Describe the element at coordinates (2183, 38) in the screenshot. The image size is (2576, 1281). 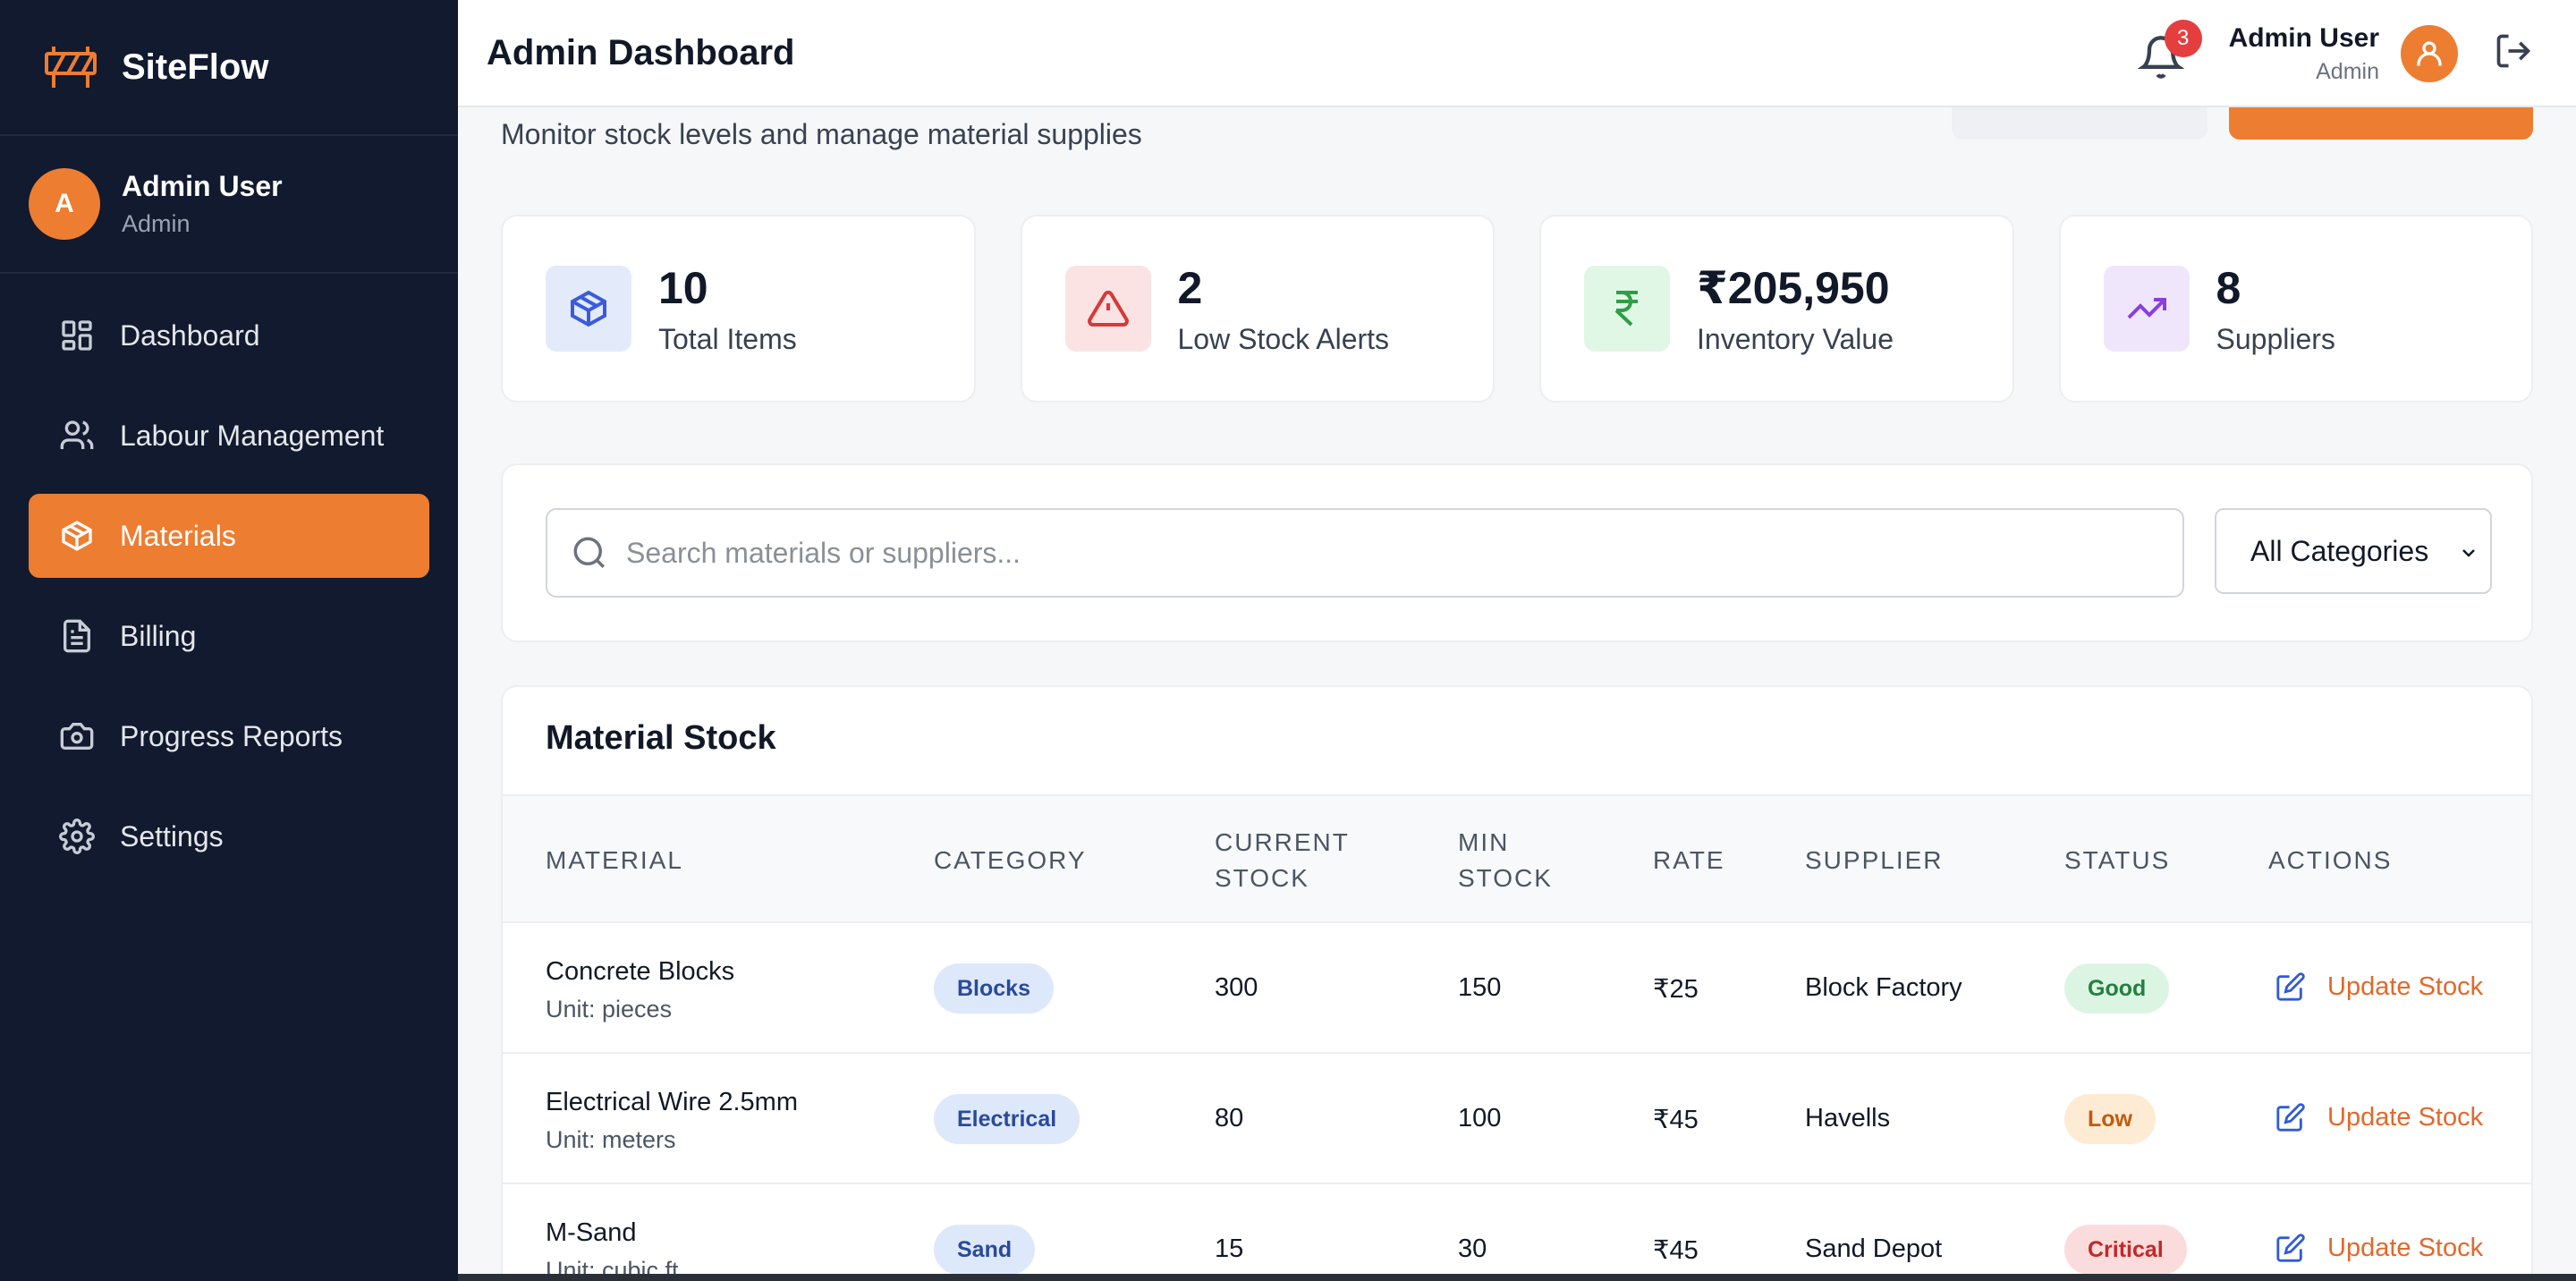
I see `notification-badge: 3` at that location.